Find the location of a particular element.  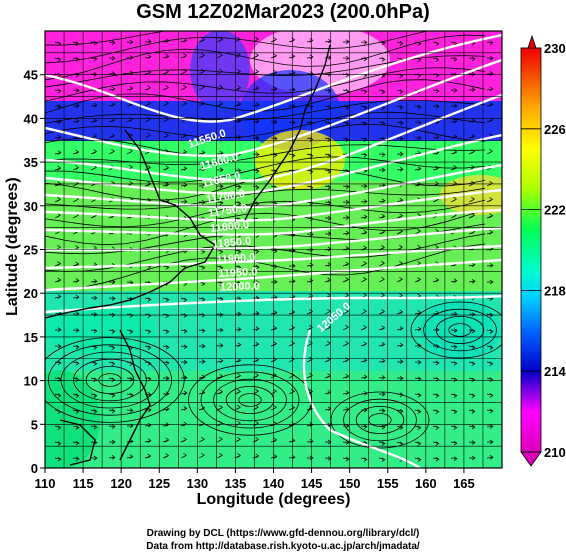

y-tick-label: 45 is located at coordinates (31, 75).